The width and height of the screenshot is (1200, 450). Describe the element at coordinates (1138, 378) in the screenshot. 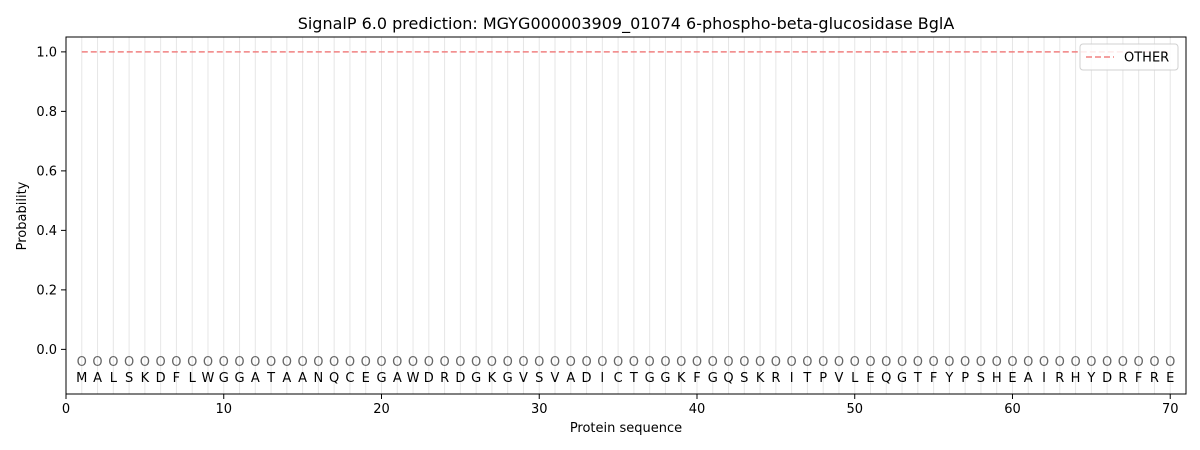

I see `residue-letter: F` at that location.